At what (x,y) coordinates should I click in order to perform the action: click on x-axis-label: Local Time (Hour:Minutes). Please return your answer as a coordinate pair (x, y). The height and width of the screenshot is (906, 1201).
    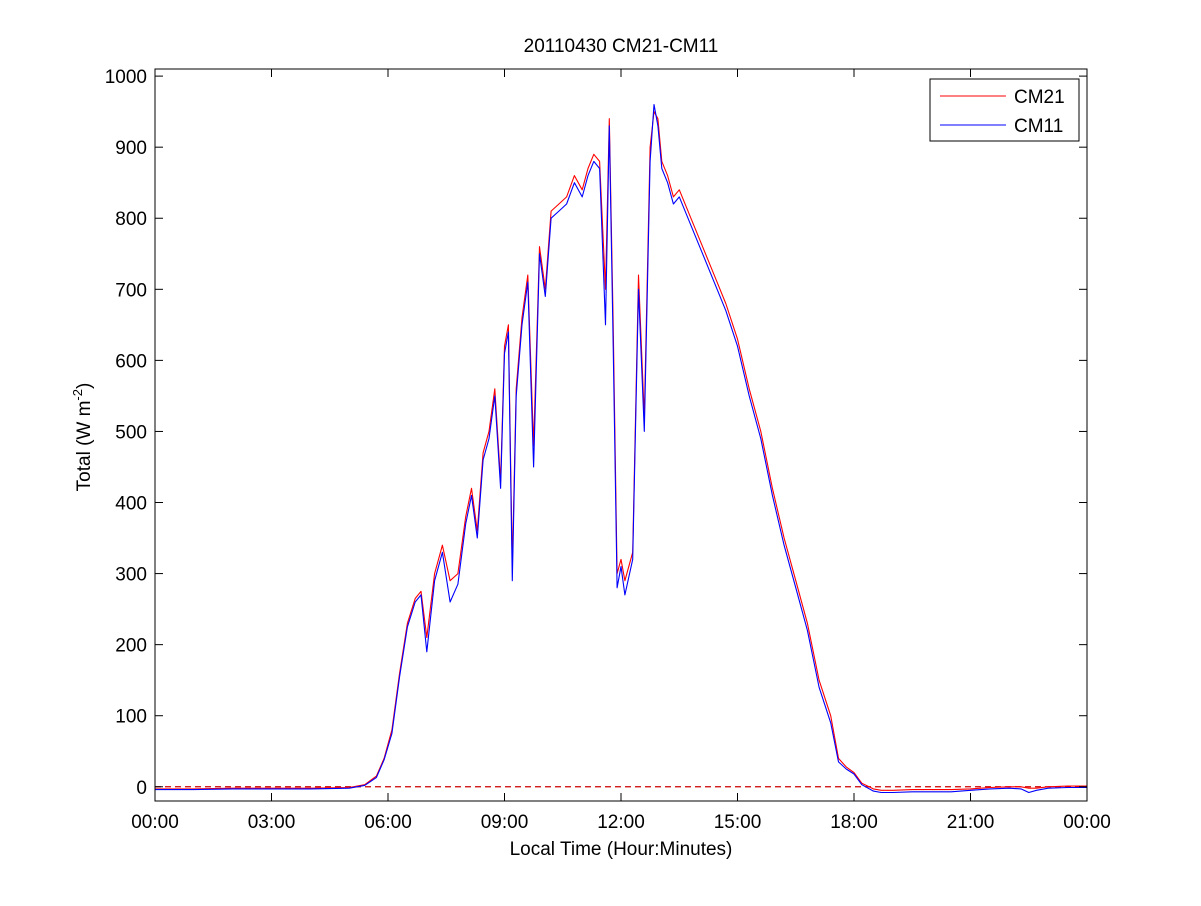
    Looking at the image, I should click on (621, 849).